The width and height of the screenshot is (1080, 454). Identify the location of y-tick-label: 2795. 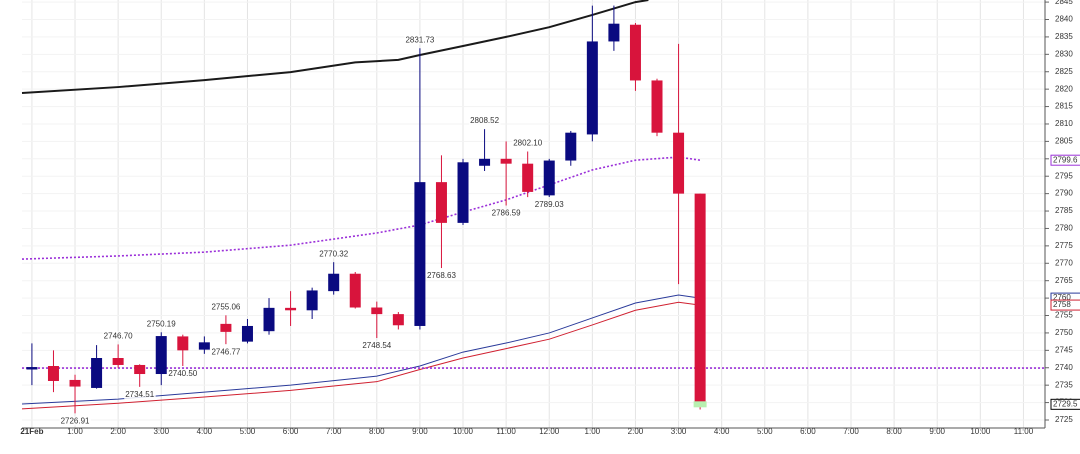
(1064, 175).